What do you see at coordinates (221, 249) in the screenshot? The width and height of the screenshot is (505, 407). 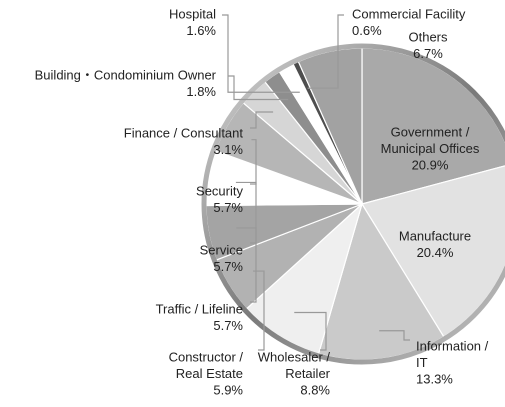 I see `category-label: Service` at bounding box center [221, 249].